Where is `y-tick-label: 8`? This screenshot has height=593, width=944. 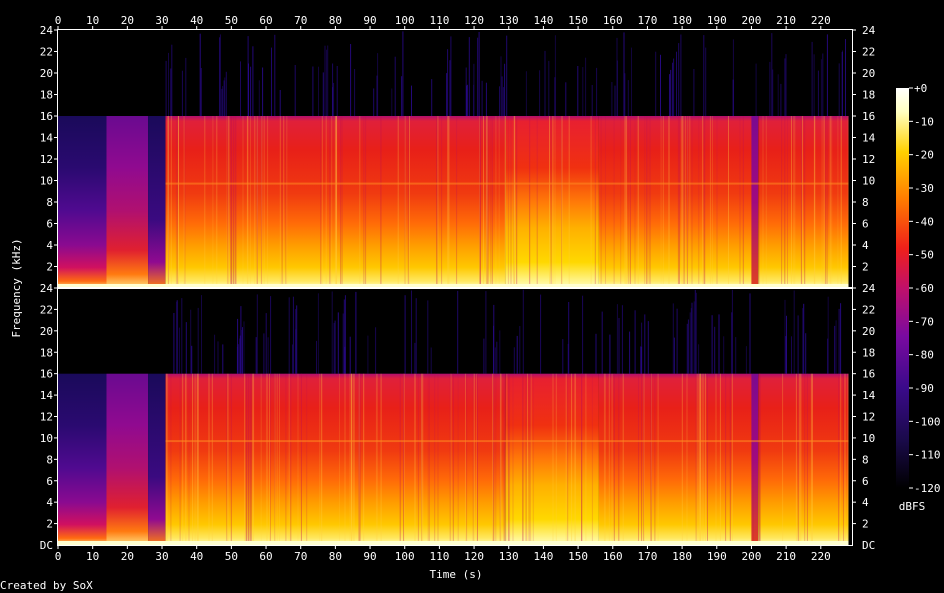
y-tick-label: 8 is located at coordinates (865, 202).